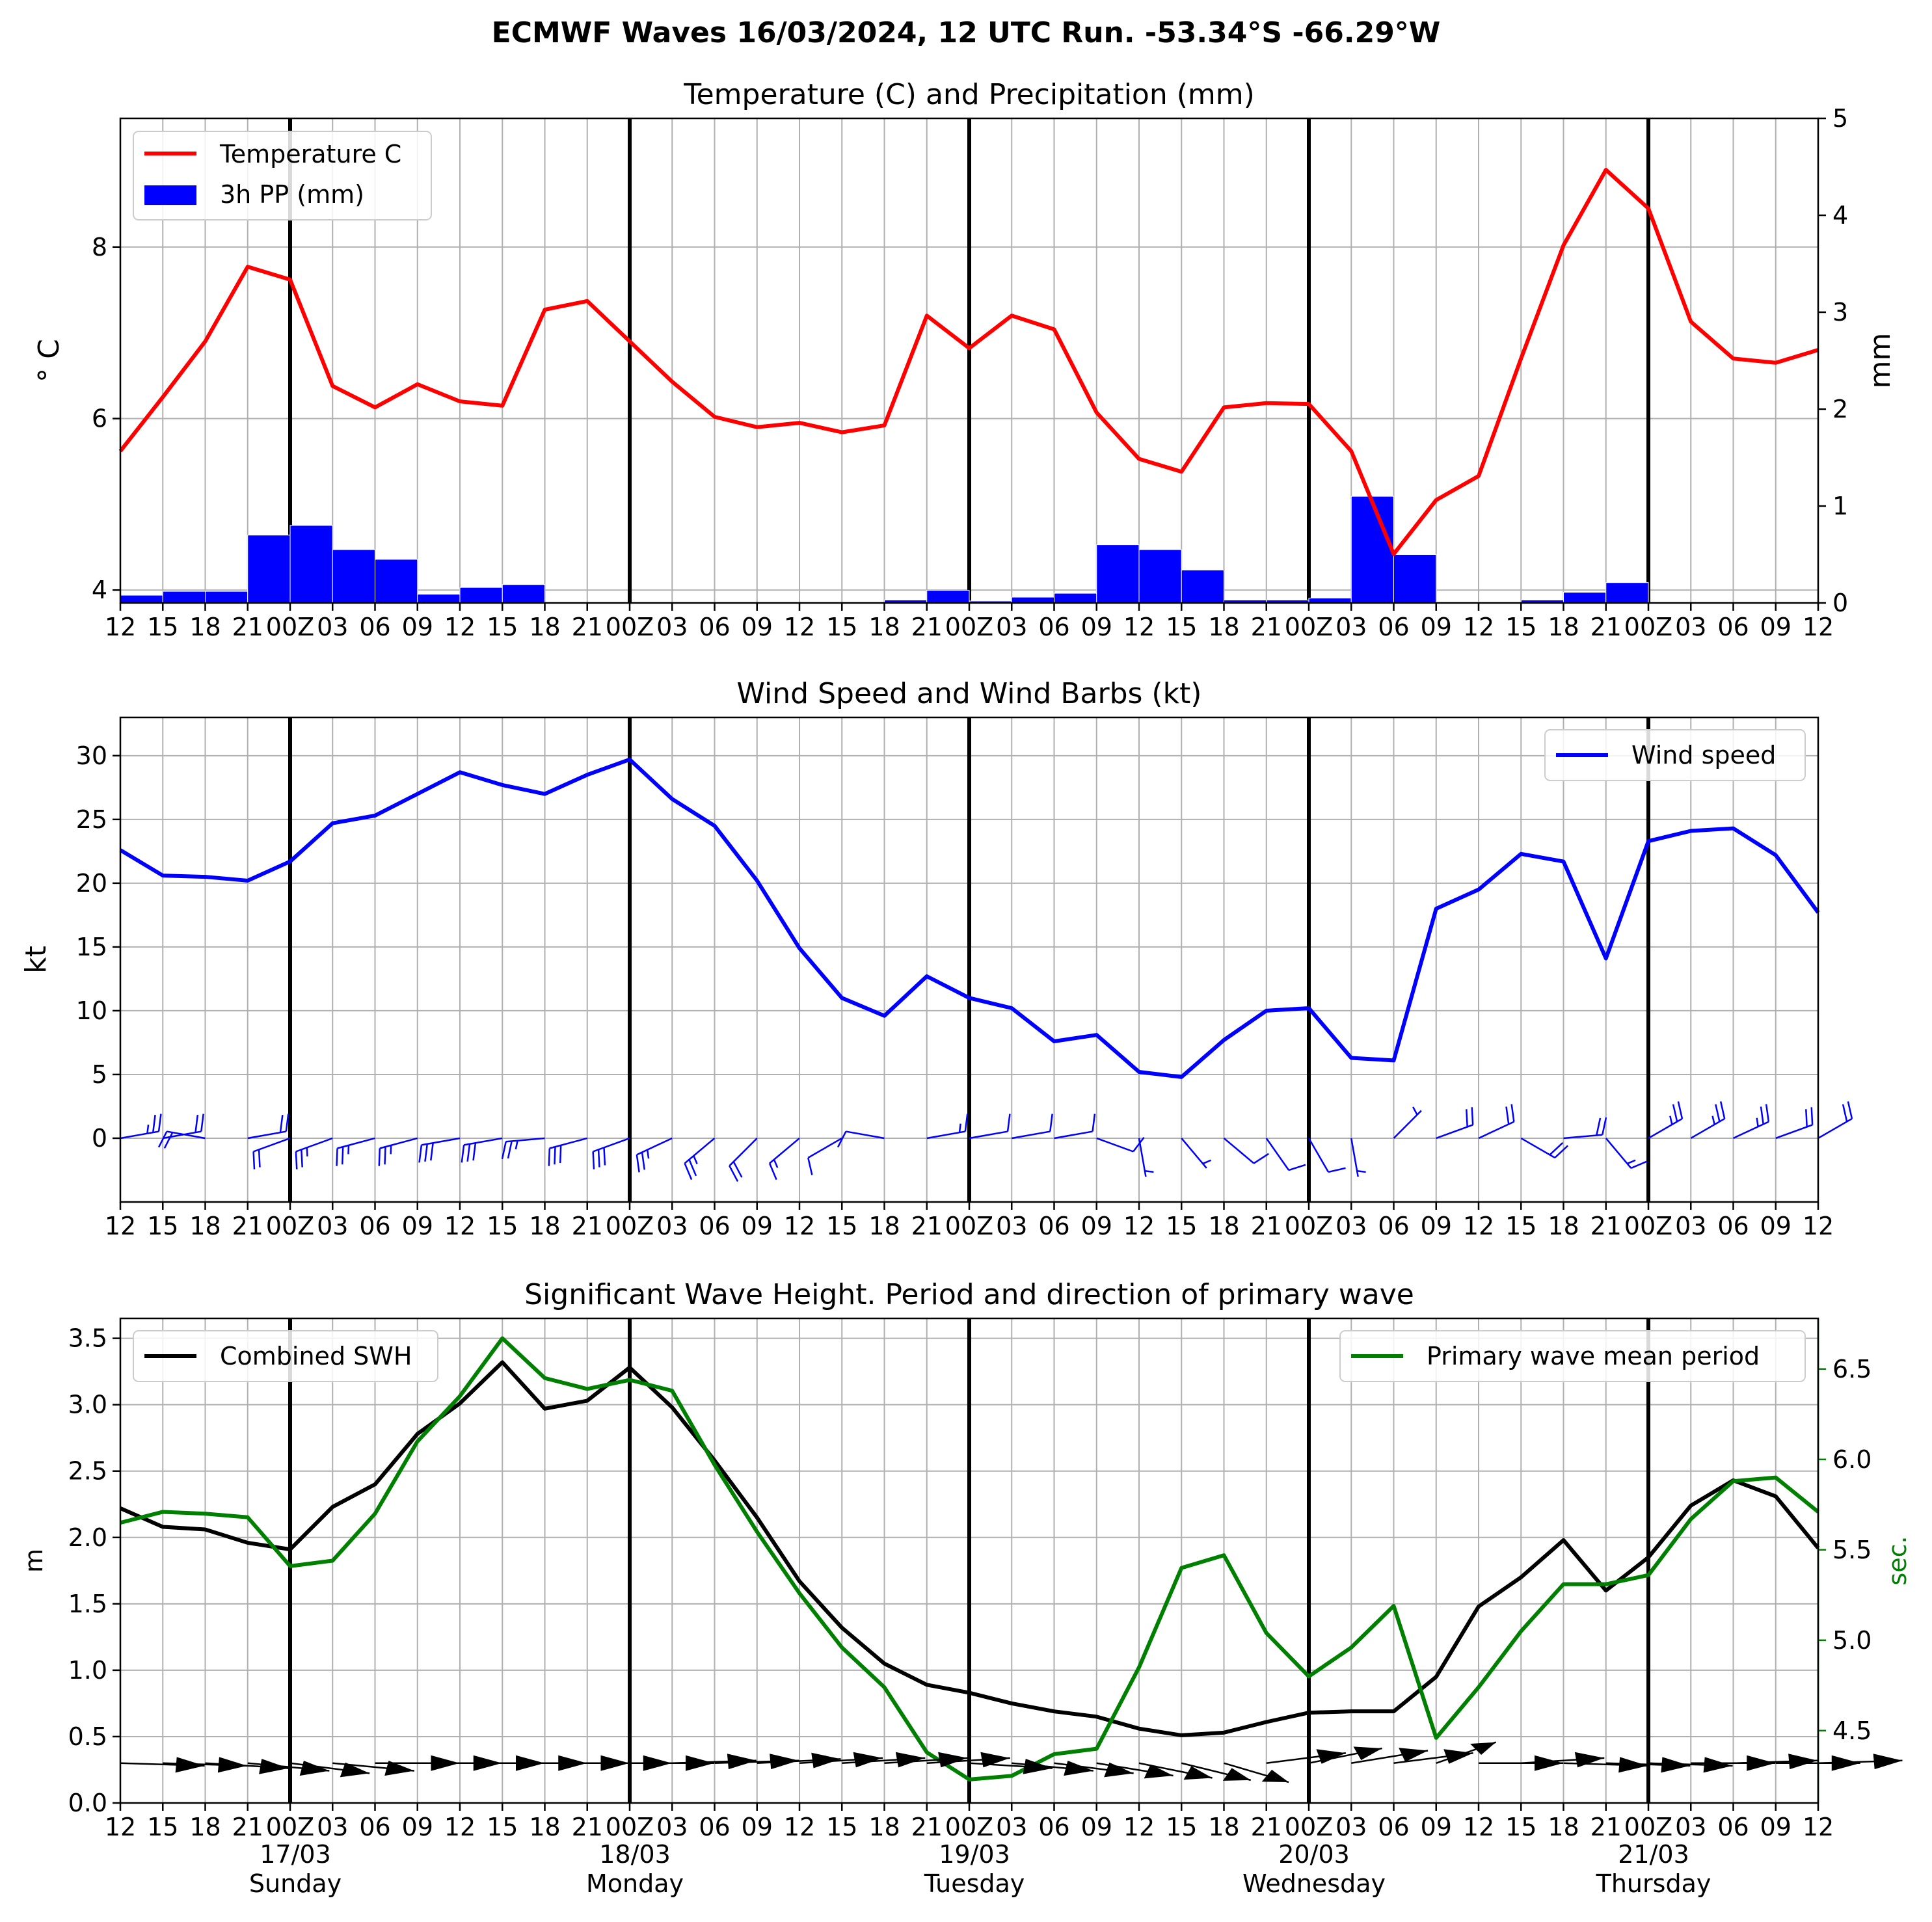  What do you see at coordinates (635, 1854) in the screenshot?
I see `date-label: 18/03` at bounding box center [635, 1854].